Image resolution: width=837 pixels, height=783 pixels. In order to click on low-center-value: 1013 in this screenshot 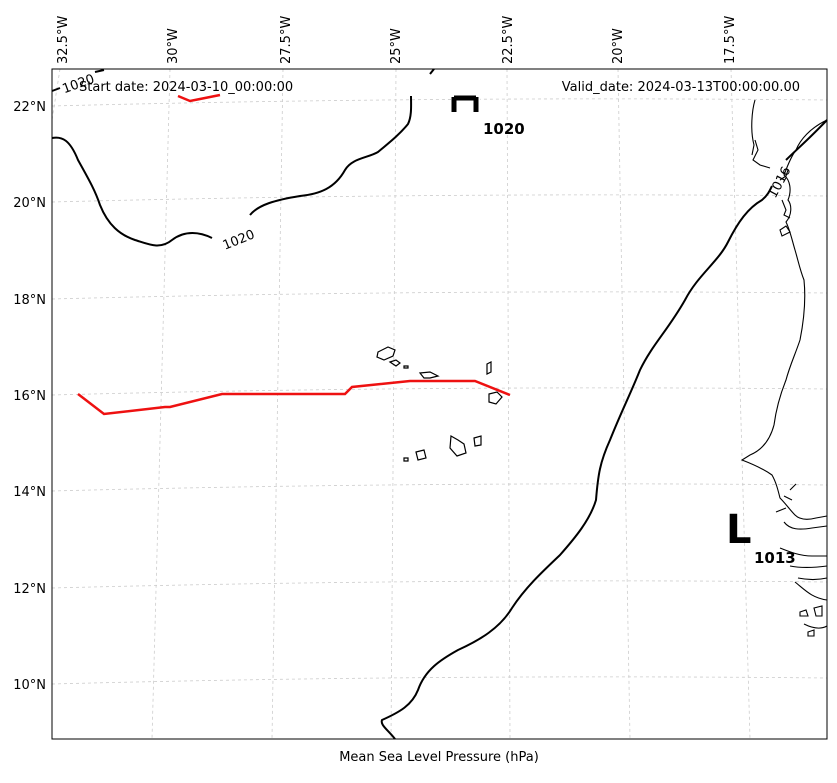, I will do `click(775, 558)`.